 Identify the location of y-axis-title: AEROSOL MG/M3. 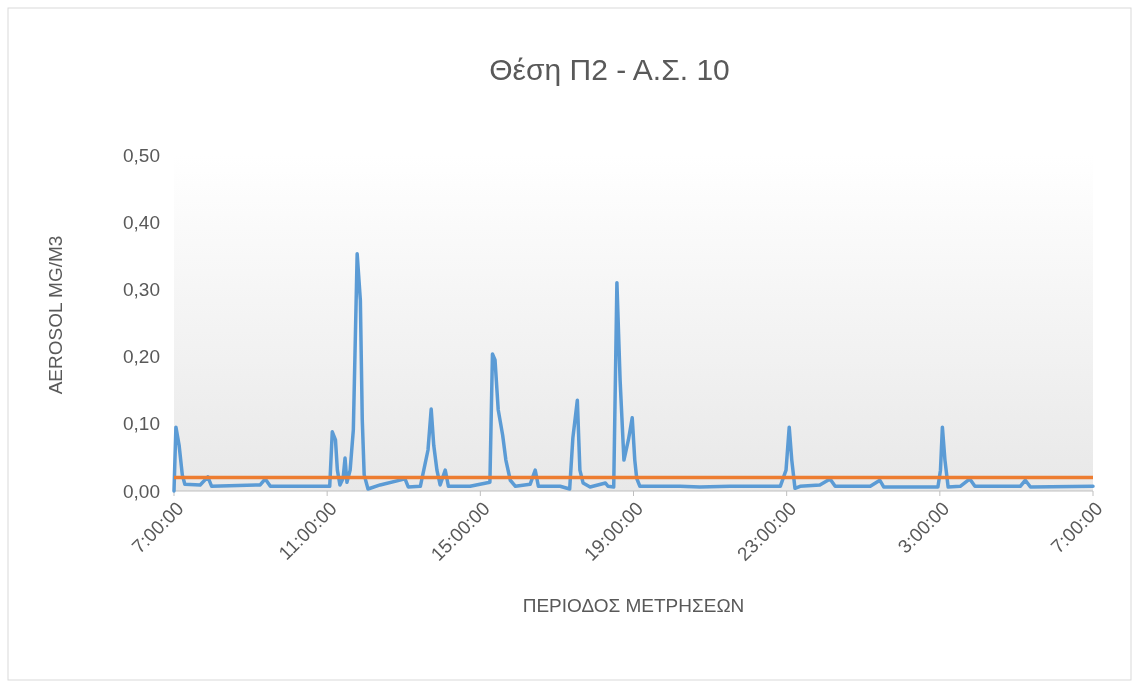
(55, 315).